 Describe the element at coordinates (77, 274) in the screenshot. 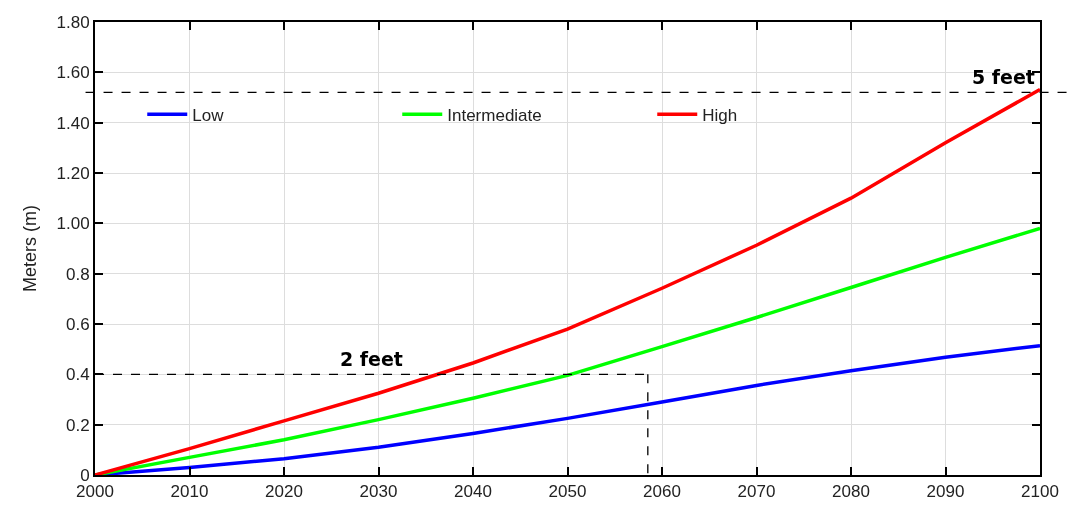

I see `y-tick-label: 0.8` at that location.